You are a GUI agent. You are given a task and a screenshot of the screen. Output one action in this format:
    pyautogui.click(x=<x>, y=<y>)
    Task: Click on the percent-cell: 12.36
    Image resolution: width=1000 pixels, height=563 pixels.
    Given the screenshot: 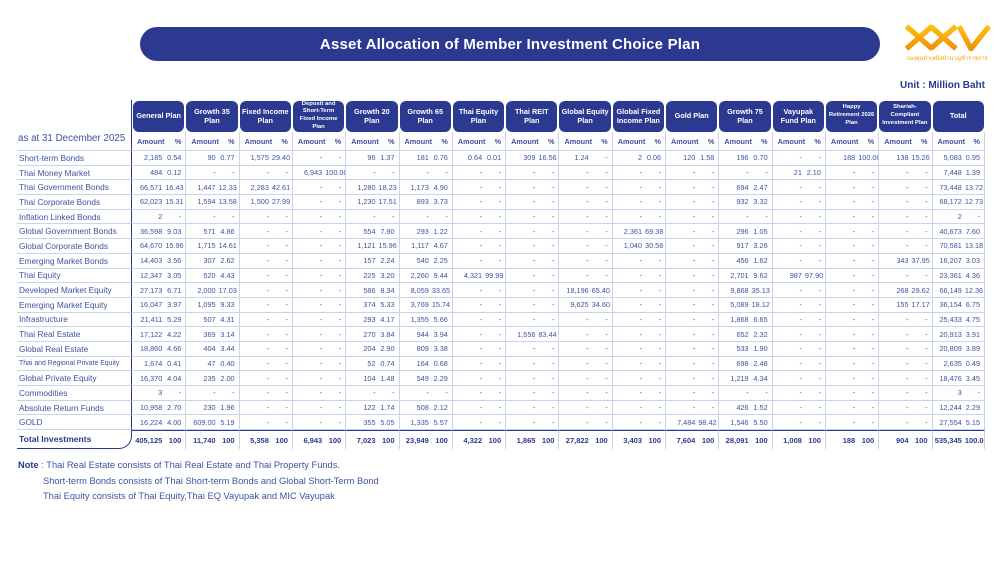 What is the action you would take?
    pyautogui.click(x=974, y=290)
    